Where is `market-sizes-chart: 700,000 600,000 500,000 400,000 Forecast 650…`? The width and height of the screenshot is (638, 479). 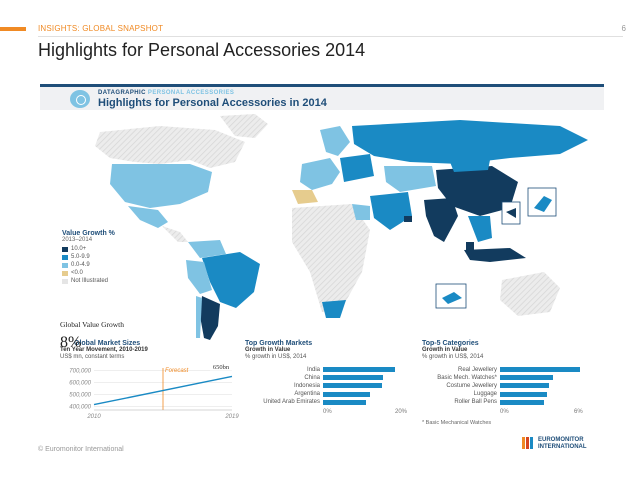
market-sizes-chart: 700,000 600,000 500,000 400,000 Forecast 650… is located at coordinates (154, 392).